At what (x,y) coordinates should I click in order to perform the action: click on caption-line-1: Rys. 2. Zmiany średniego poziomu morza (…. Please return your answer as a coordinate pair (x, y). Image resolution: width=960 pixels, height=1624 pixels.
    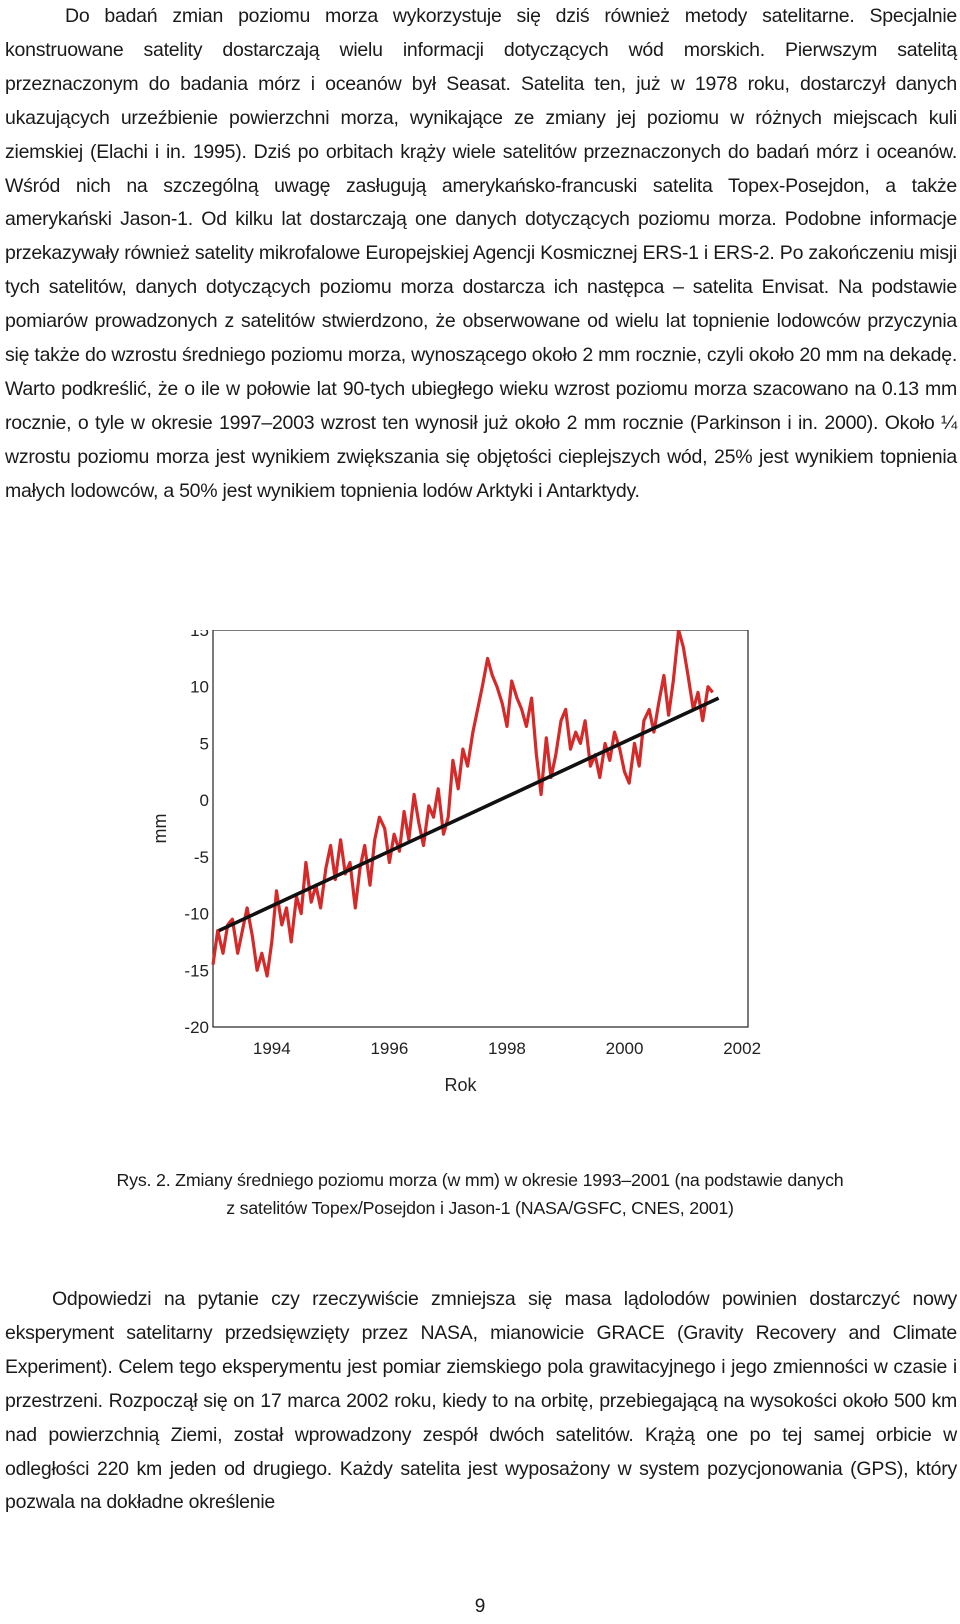
    Looking at the image, I should click on (480, 1180).